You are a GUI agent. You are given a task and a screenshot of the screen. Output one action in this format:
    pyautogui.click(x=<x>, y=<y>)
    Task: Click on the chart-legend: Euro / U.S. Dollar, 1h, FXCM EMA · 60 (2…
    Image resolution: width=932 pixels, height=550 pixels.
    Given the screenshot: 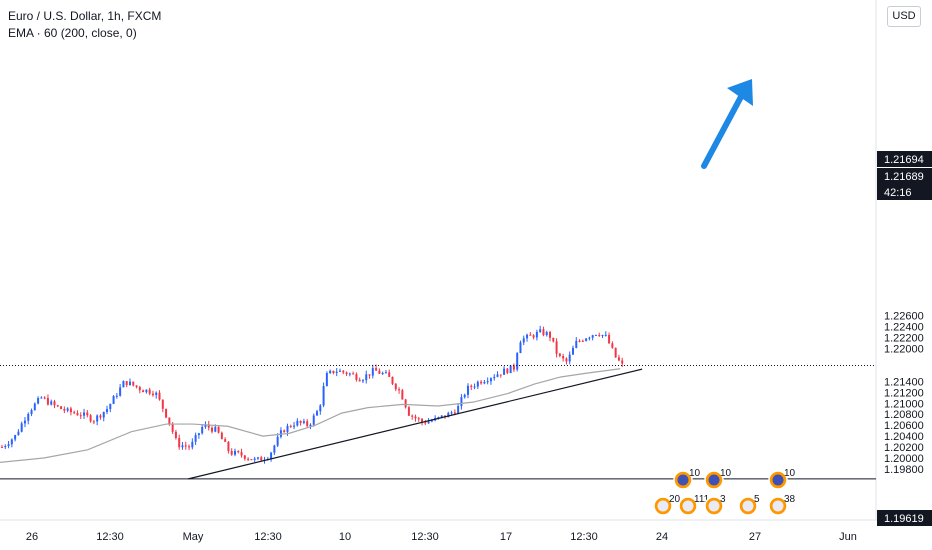 What is the action you would take?
    pyautogui.click(x=84, y=25)
    